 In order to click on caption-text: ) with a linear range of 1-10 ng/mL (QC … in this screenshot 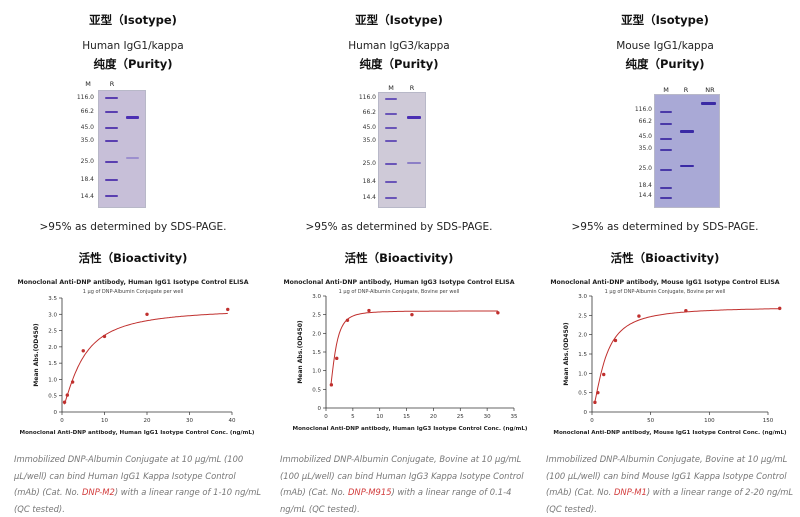, I will do `click(138, 500)`.